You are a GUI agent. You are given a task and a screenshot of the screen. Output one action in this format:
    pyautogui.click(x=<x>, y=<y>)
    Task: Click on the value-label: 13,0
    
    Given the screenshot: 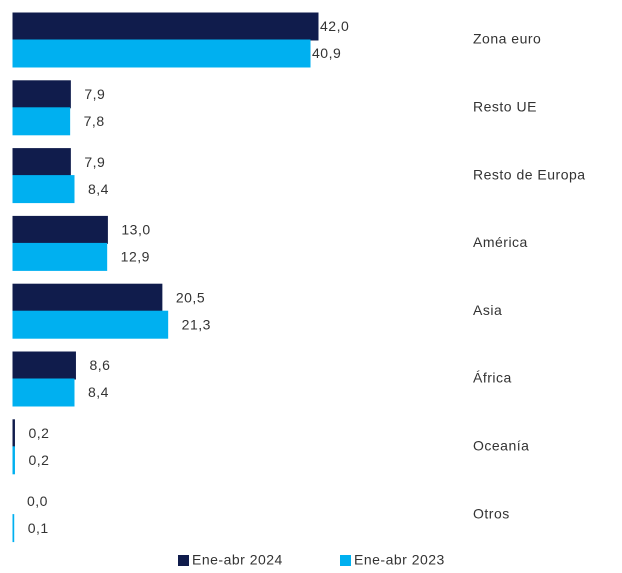 What is the action you would take?
    pyautogui.click(x=135, y=230)
    